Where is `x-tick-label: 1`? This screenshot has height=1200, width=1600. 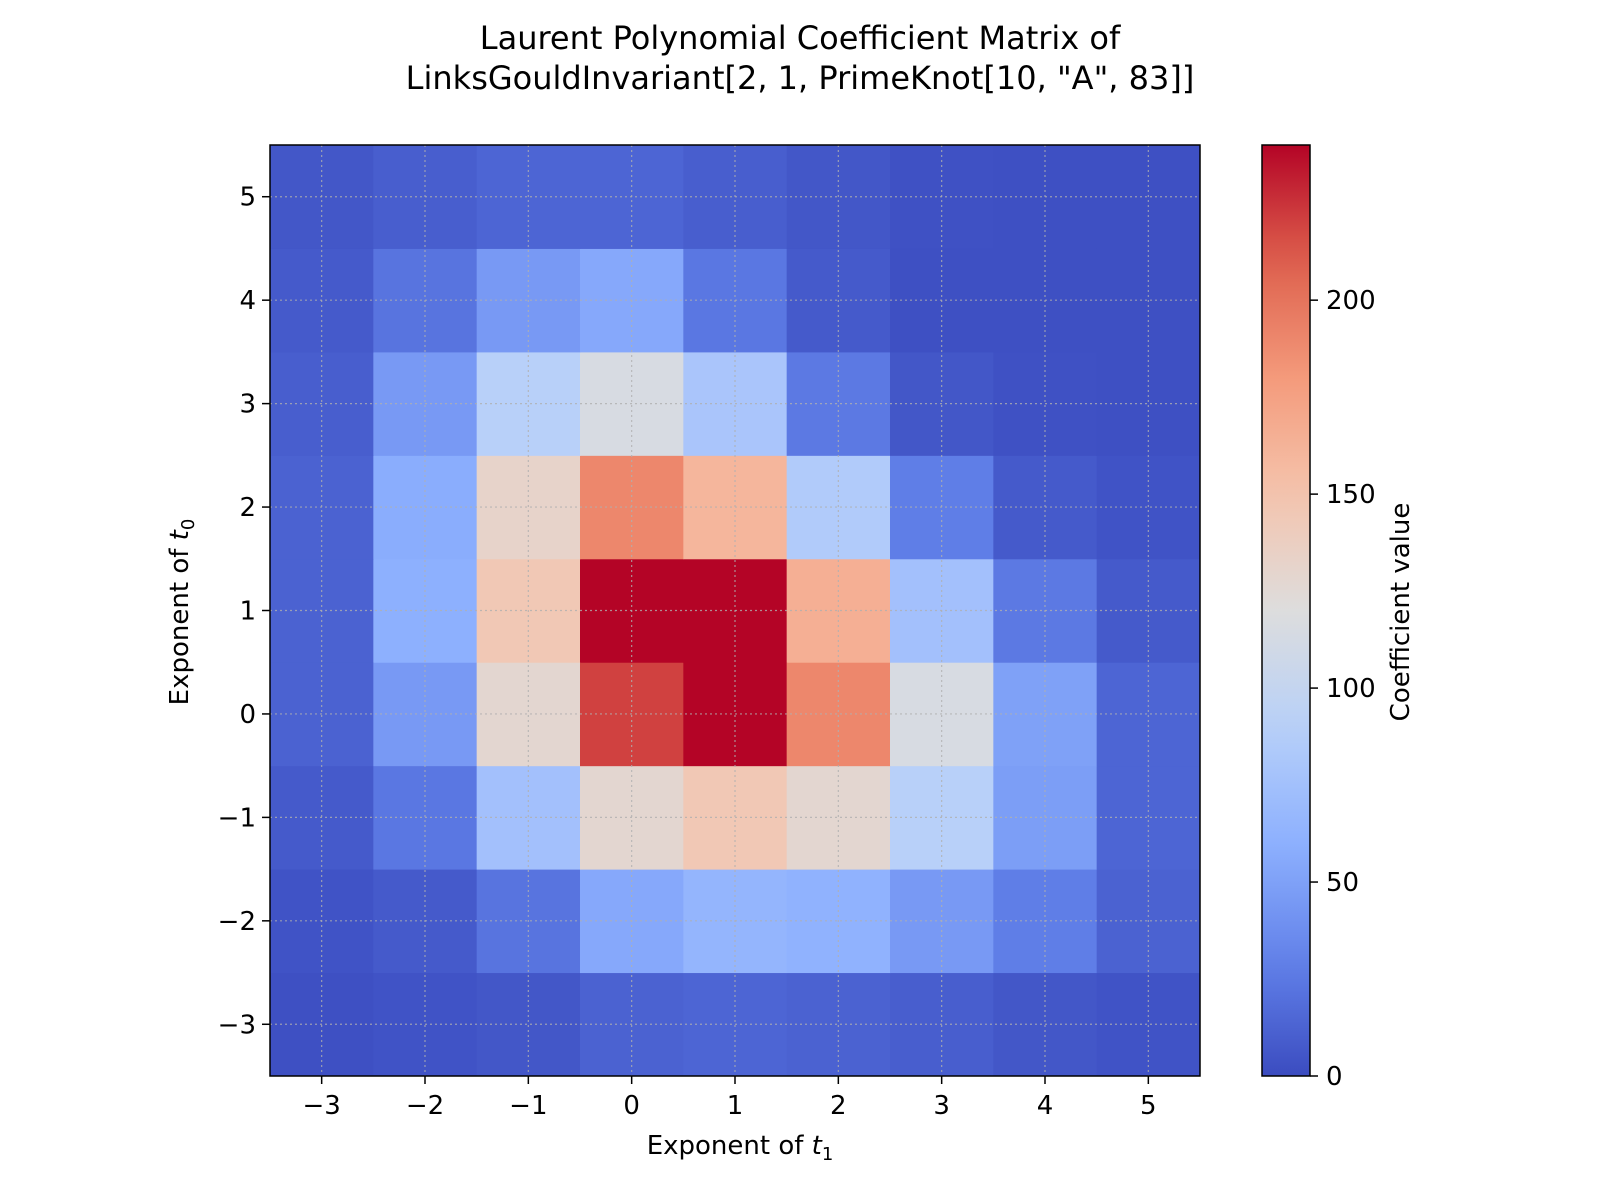 x-tick-label: 1 is located at coordinates (735, 1106).